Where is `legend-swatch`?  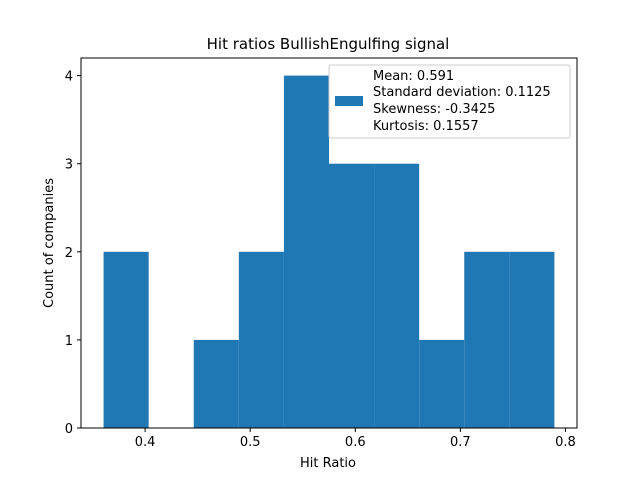
legend-swatch is located at coordinates (349, 101).